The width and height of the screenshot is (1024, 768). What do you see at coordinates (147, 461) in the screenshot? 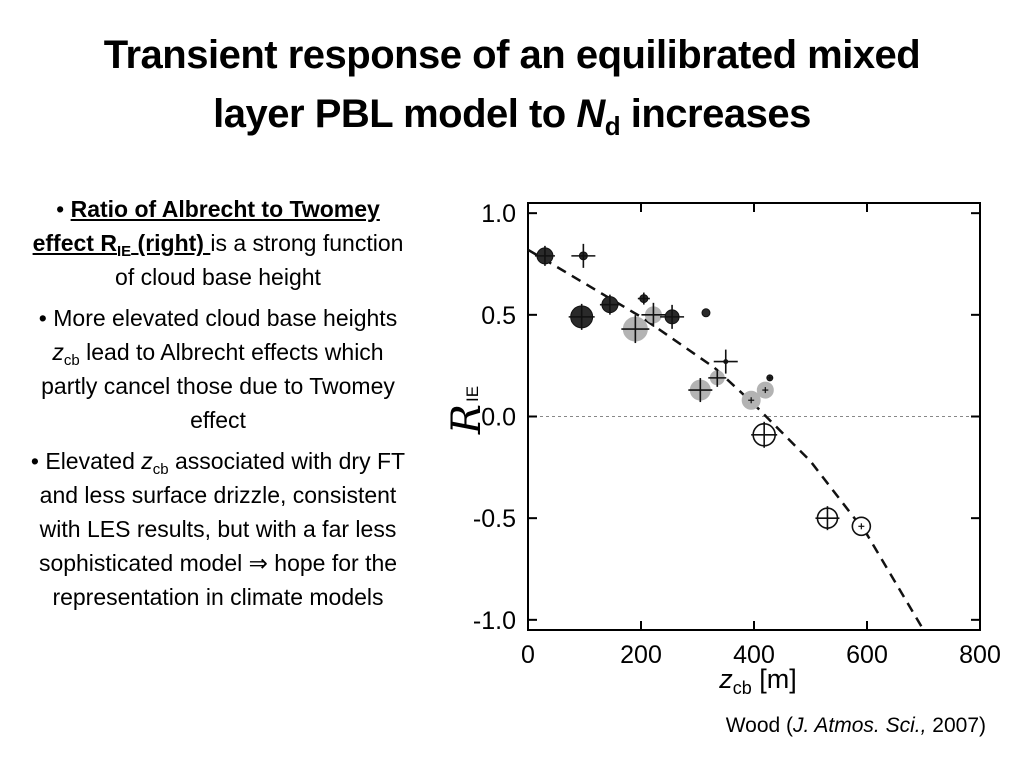
I see `bullet-3-var: z` at bounding box center [147, 461].